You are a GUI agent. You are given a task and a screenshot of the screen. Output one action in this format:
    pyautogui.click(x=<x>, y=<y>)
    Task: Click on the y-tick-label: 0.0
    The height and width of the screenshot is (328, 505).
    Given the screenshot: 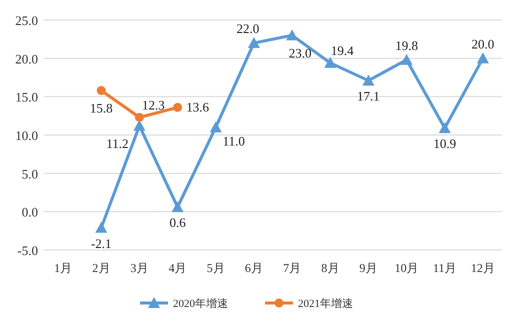 What is the action you would take?
    pyautogui.click(x=30, y=212)
    